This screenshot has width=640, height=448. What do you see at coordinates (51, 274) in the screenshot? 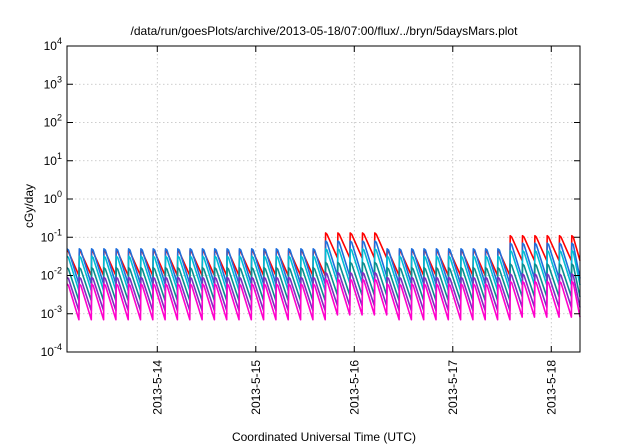
I see `y-tick-label: 10⁻²` at bounding box center [51, 274].